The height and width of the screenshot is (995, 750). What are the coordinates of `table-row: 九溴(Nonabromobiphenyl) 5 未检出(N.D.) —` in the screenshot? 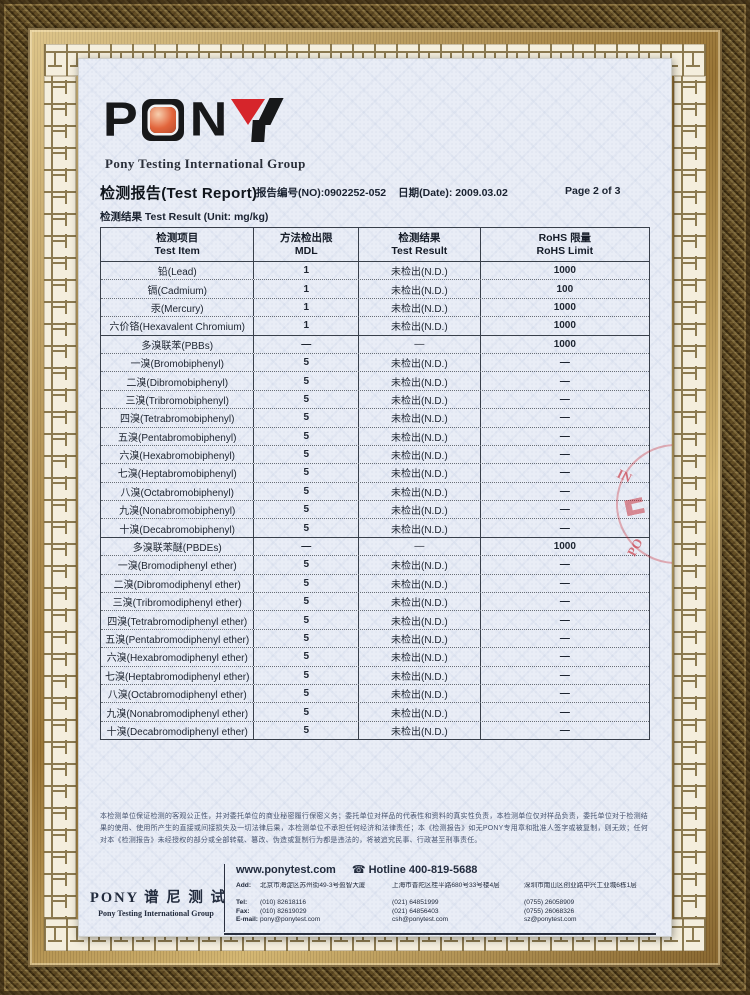 It's located at (375, 509).